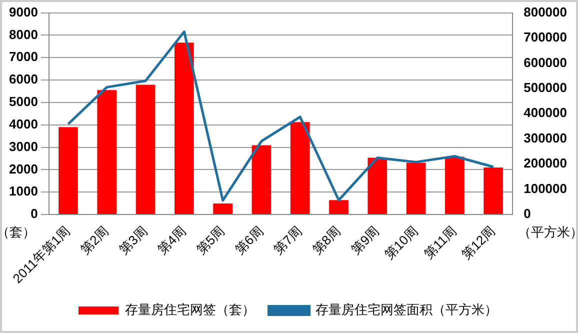  I want to click on y2-axis-title: （平方米）, so click(548, 232).